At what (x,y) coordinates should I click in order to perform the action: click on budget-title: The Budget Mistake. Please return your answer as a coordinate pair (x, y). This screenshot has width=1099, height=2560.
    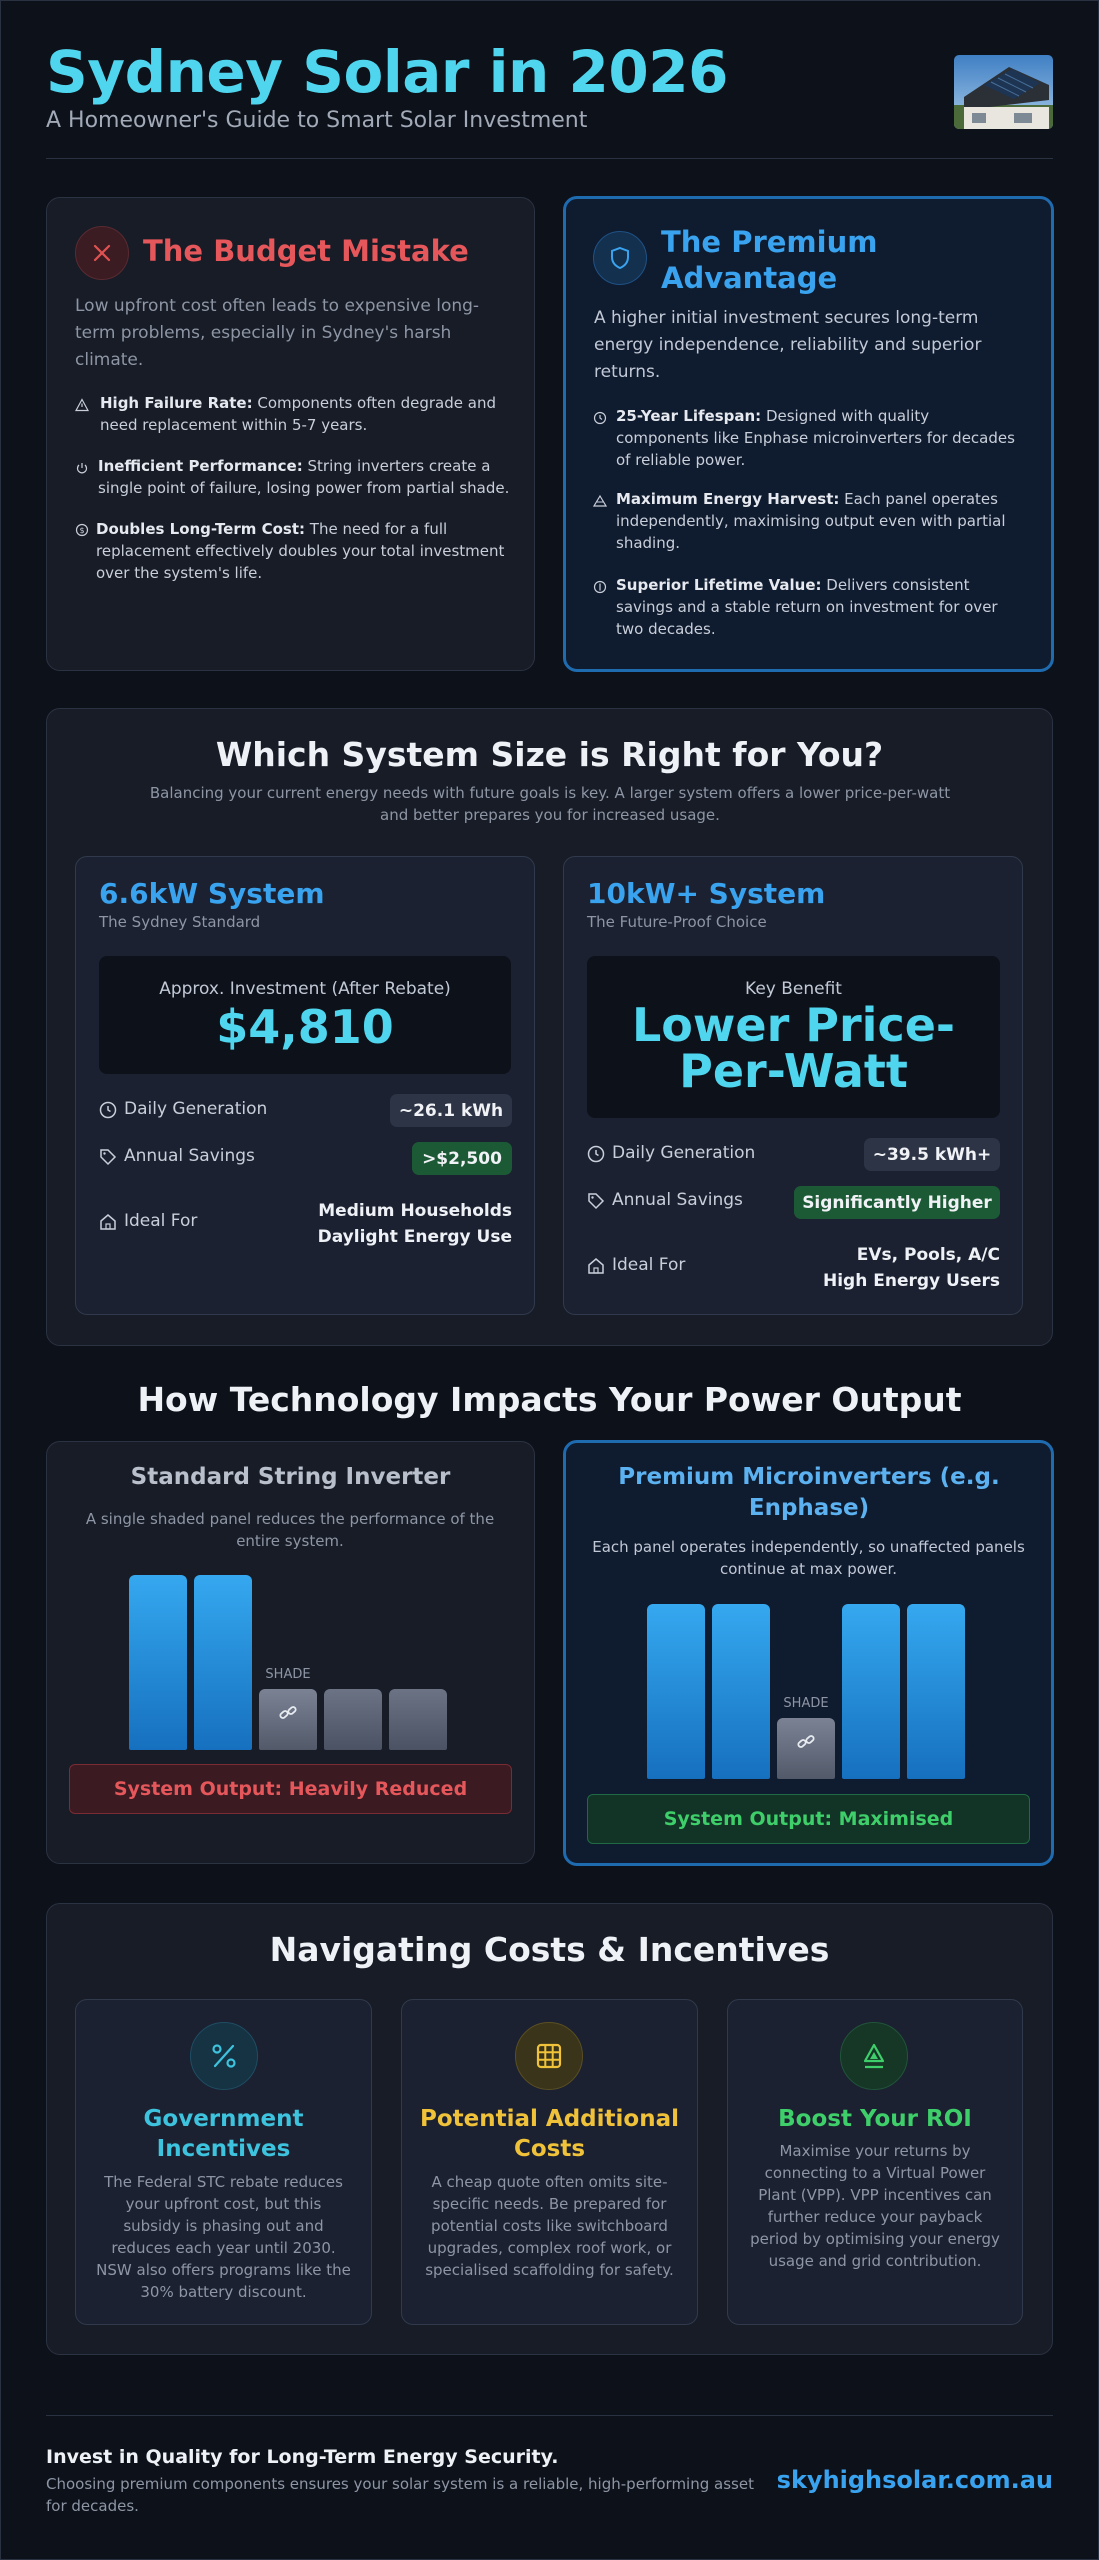
    Looking at the image, I should click on (306, 251).